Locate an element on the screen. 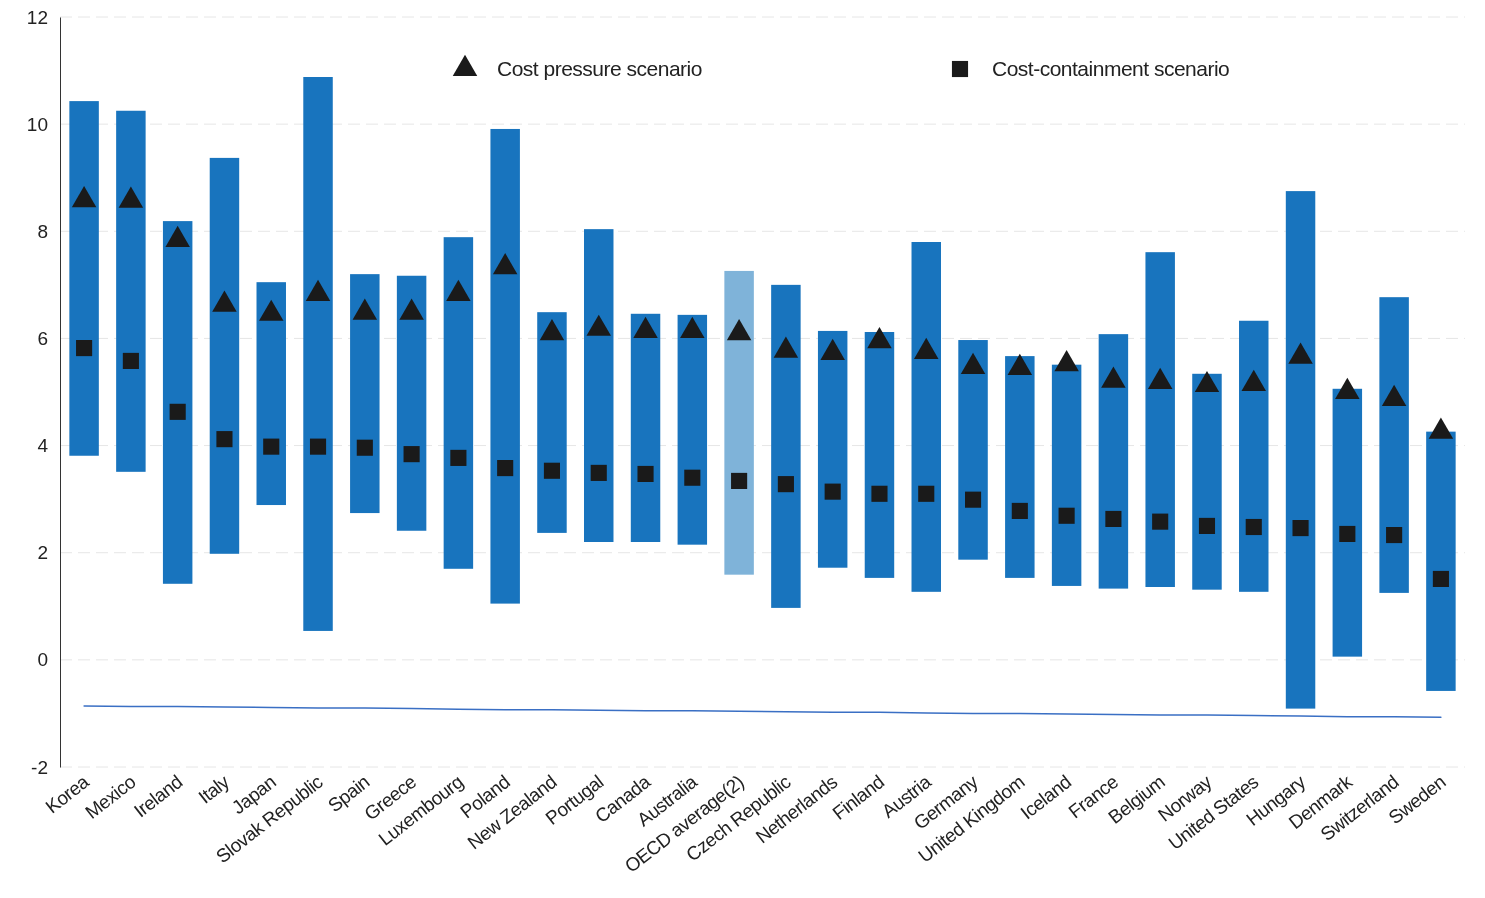  y-tick-label: 12 is located at coordinates (37, 17).